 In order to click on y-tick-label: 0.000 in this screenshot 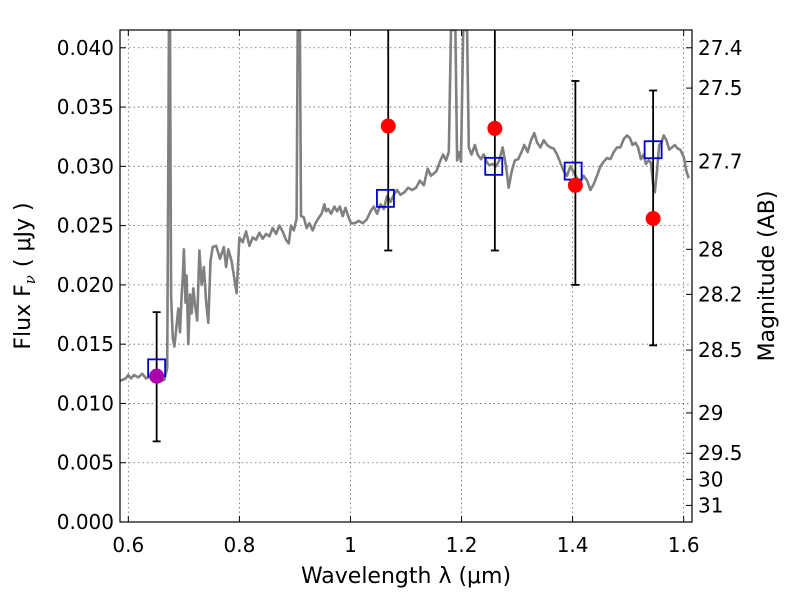, I will do `click(85, 522)`.